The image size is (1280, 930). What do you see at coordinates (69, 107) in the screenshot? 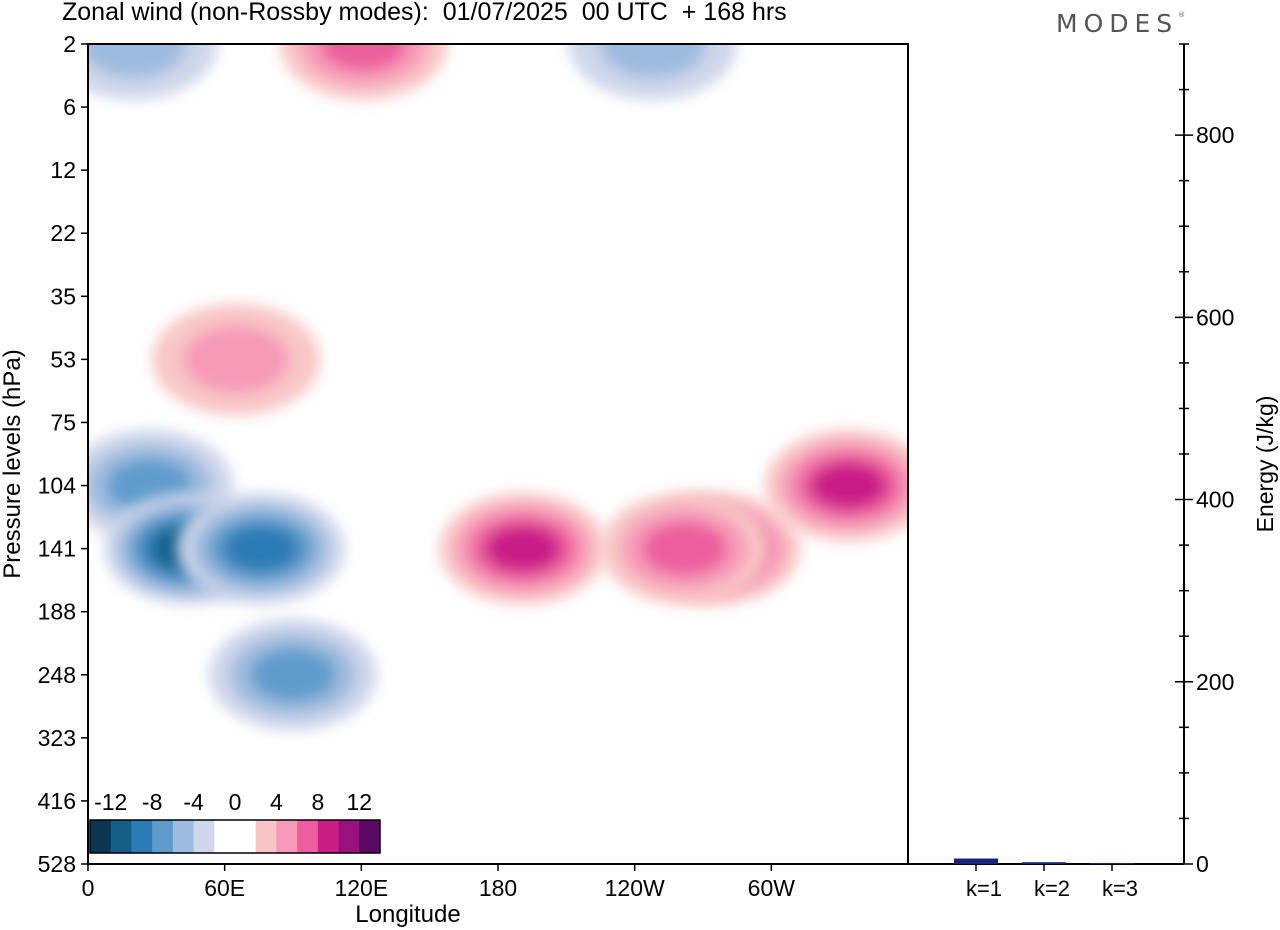
I see `y-tick-label: 6` at bounding box center [69, 107].